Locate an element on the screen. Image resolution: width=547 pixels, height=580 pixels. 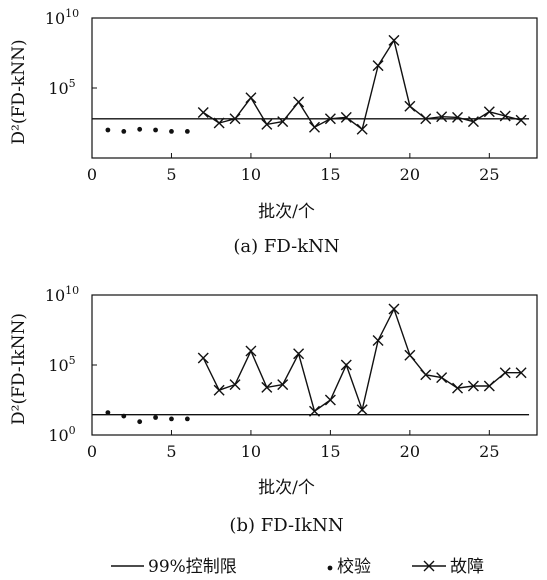
legend-control-label: 99%控制限 is located at coordinates (192, 567).